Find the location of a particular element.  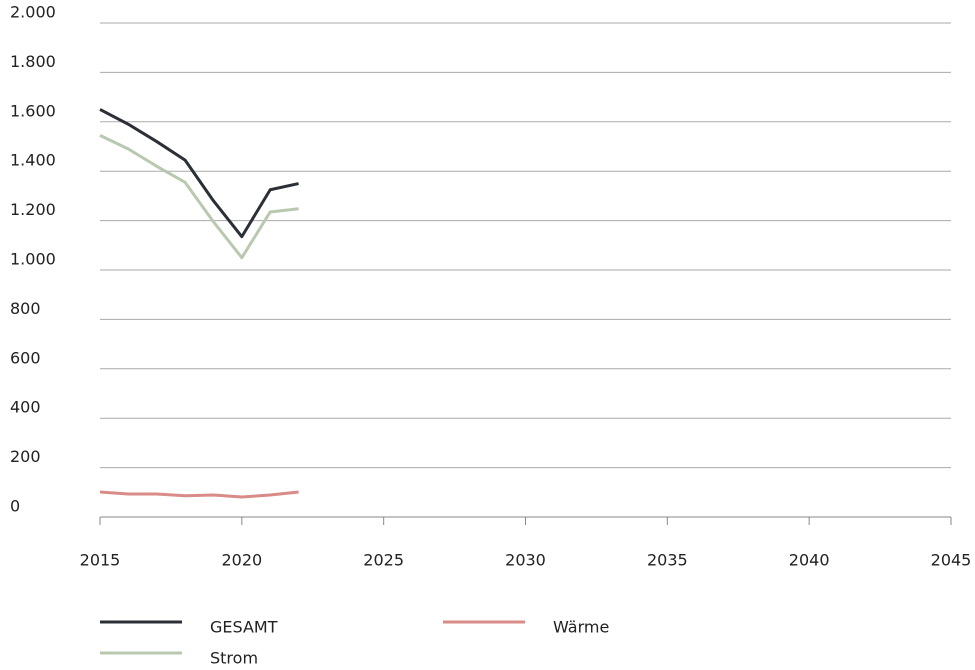

x-tick-label: 2040 is located at coordinates (809, 560).